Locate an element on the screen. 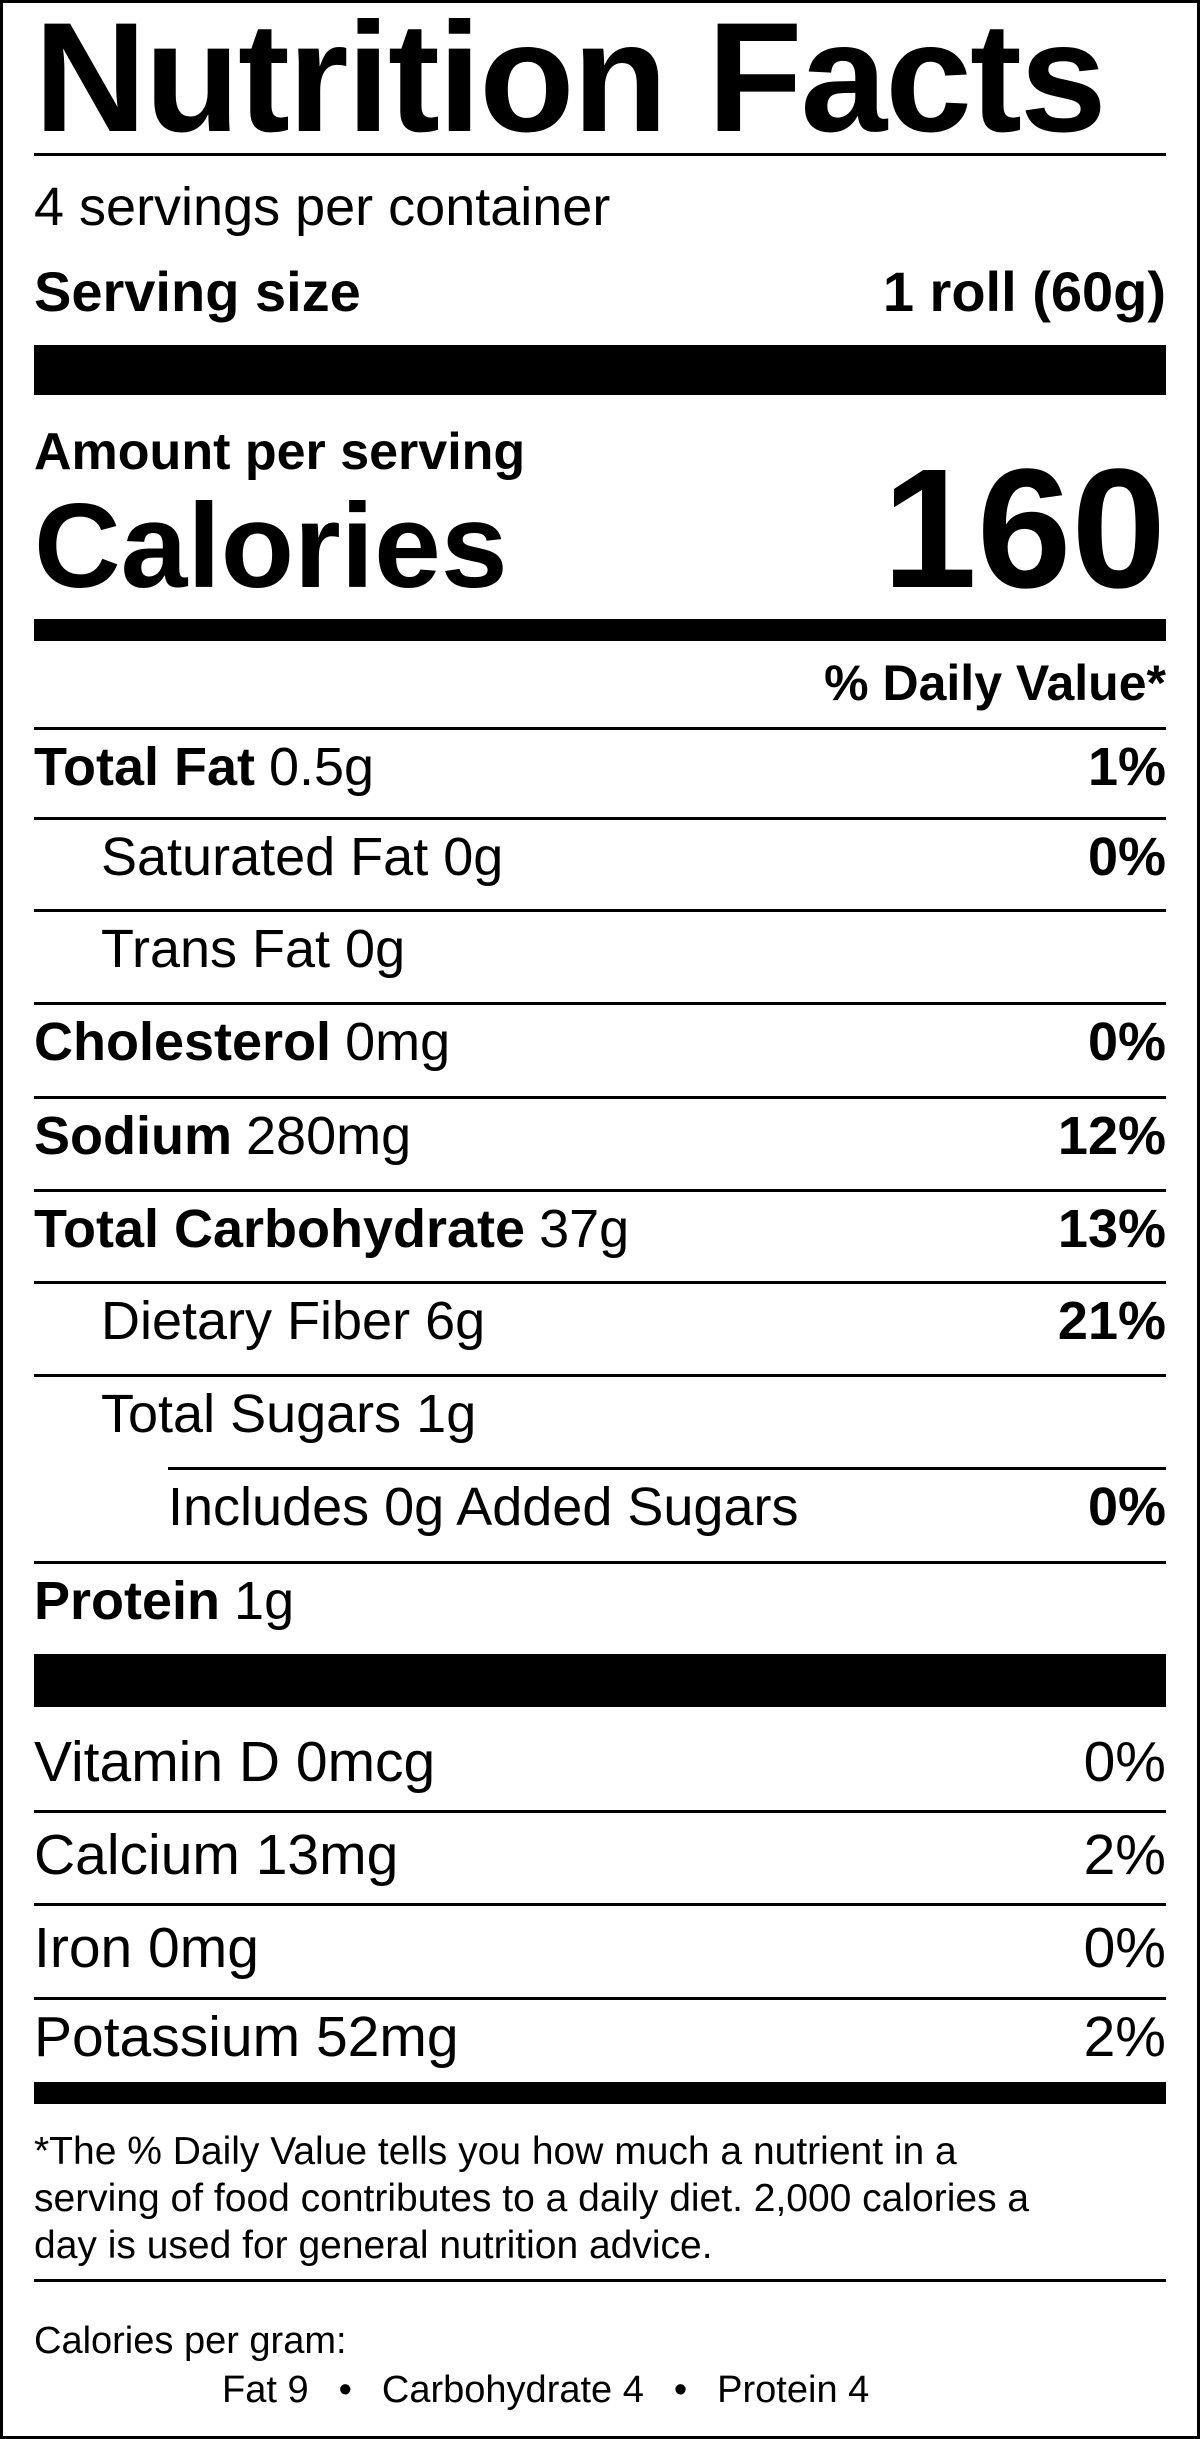 The width and height of the screenshot is (1200, 2439). nutrient-row: Includes 0g Added Sugars 0% is located at coordinates (600, 1510).